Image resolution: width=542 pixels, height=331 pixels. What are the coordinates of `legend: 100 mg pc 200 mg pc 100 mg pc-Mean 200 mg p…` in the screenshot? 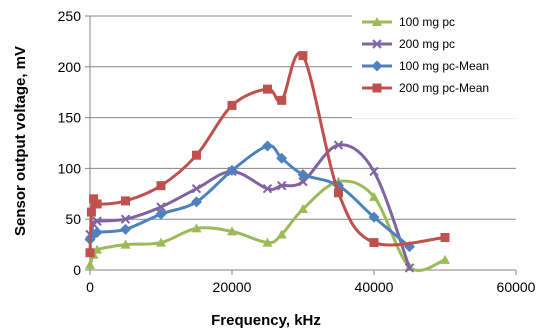 It's located at (425, 55).